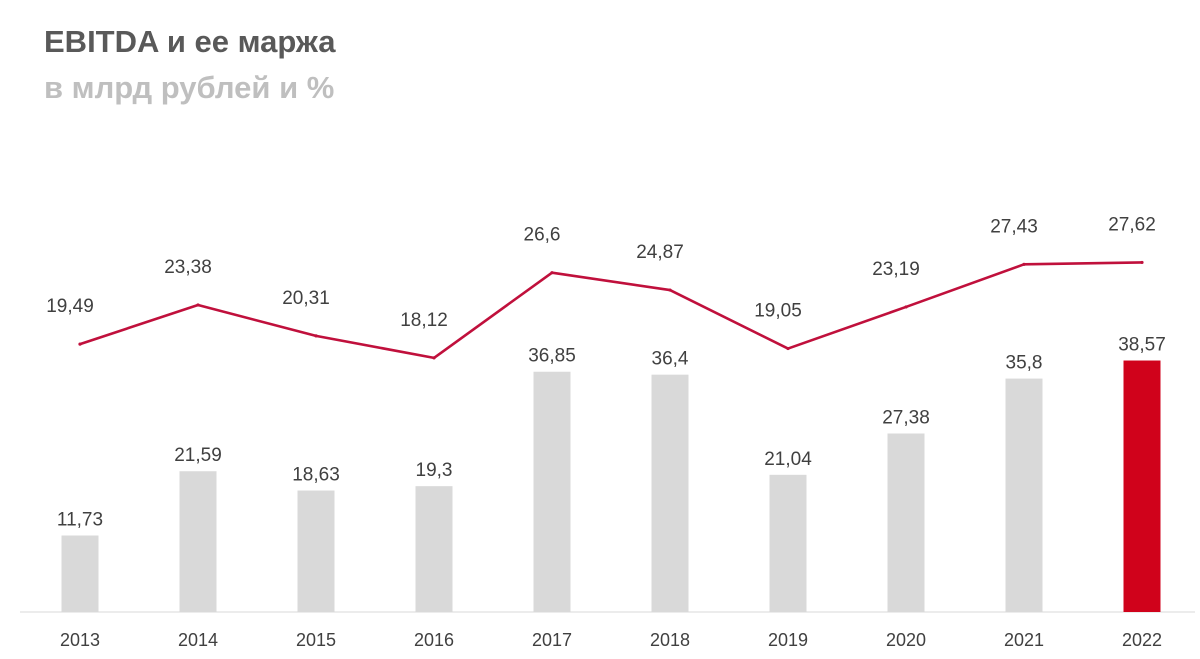 This screenshot has width=1200, height=659. What do you see at coordinates (198, 541) in the screenshot?
I see `bar-2014` at bounding box center [198, 541].